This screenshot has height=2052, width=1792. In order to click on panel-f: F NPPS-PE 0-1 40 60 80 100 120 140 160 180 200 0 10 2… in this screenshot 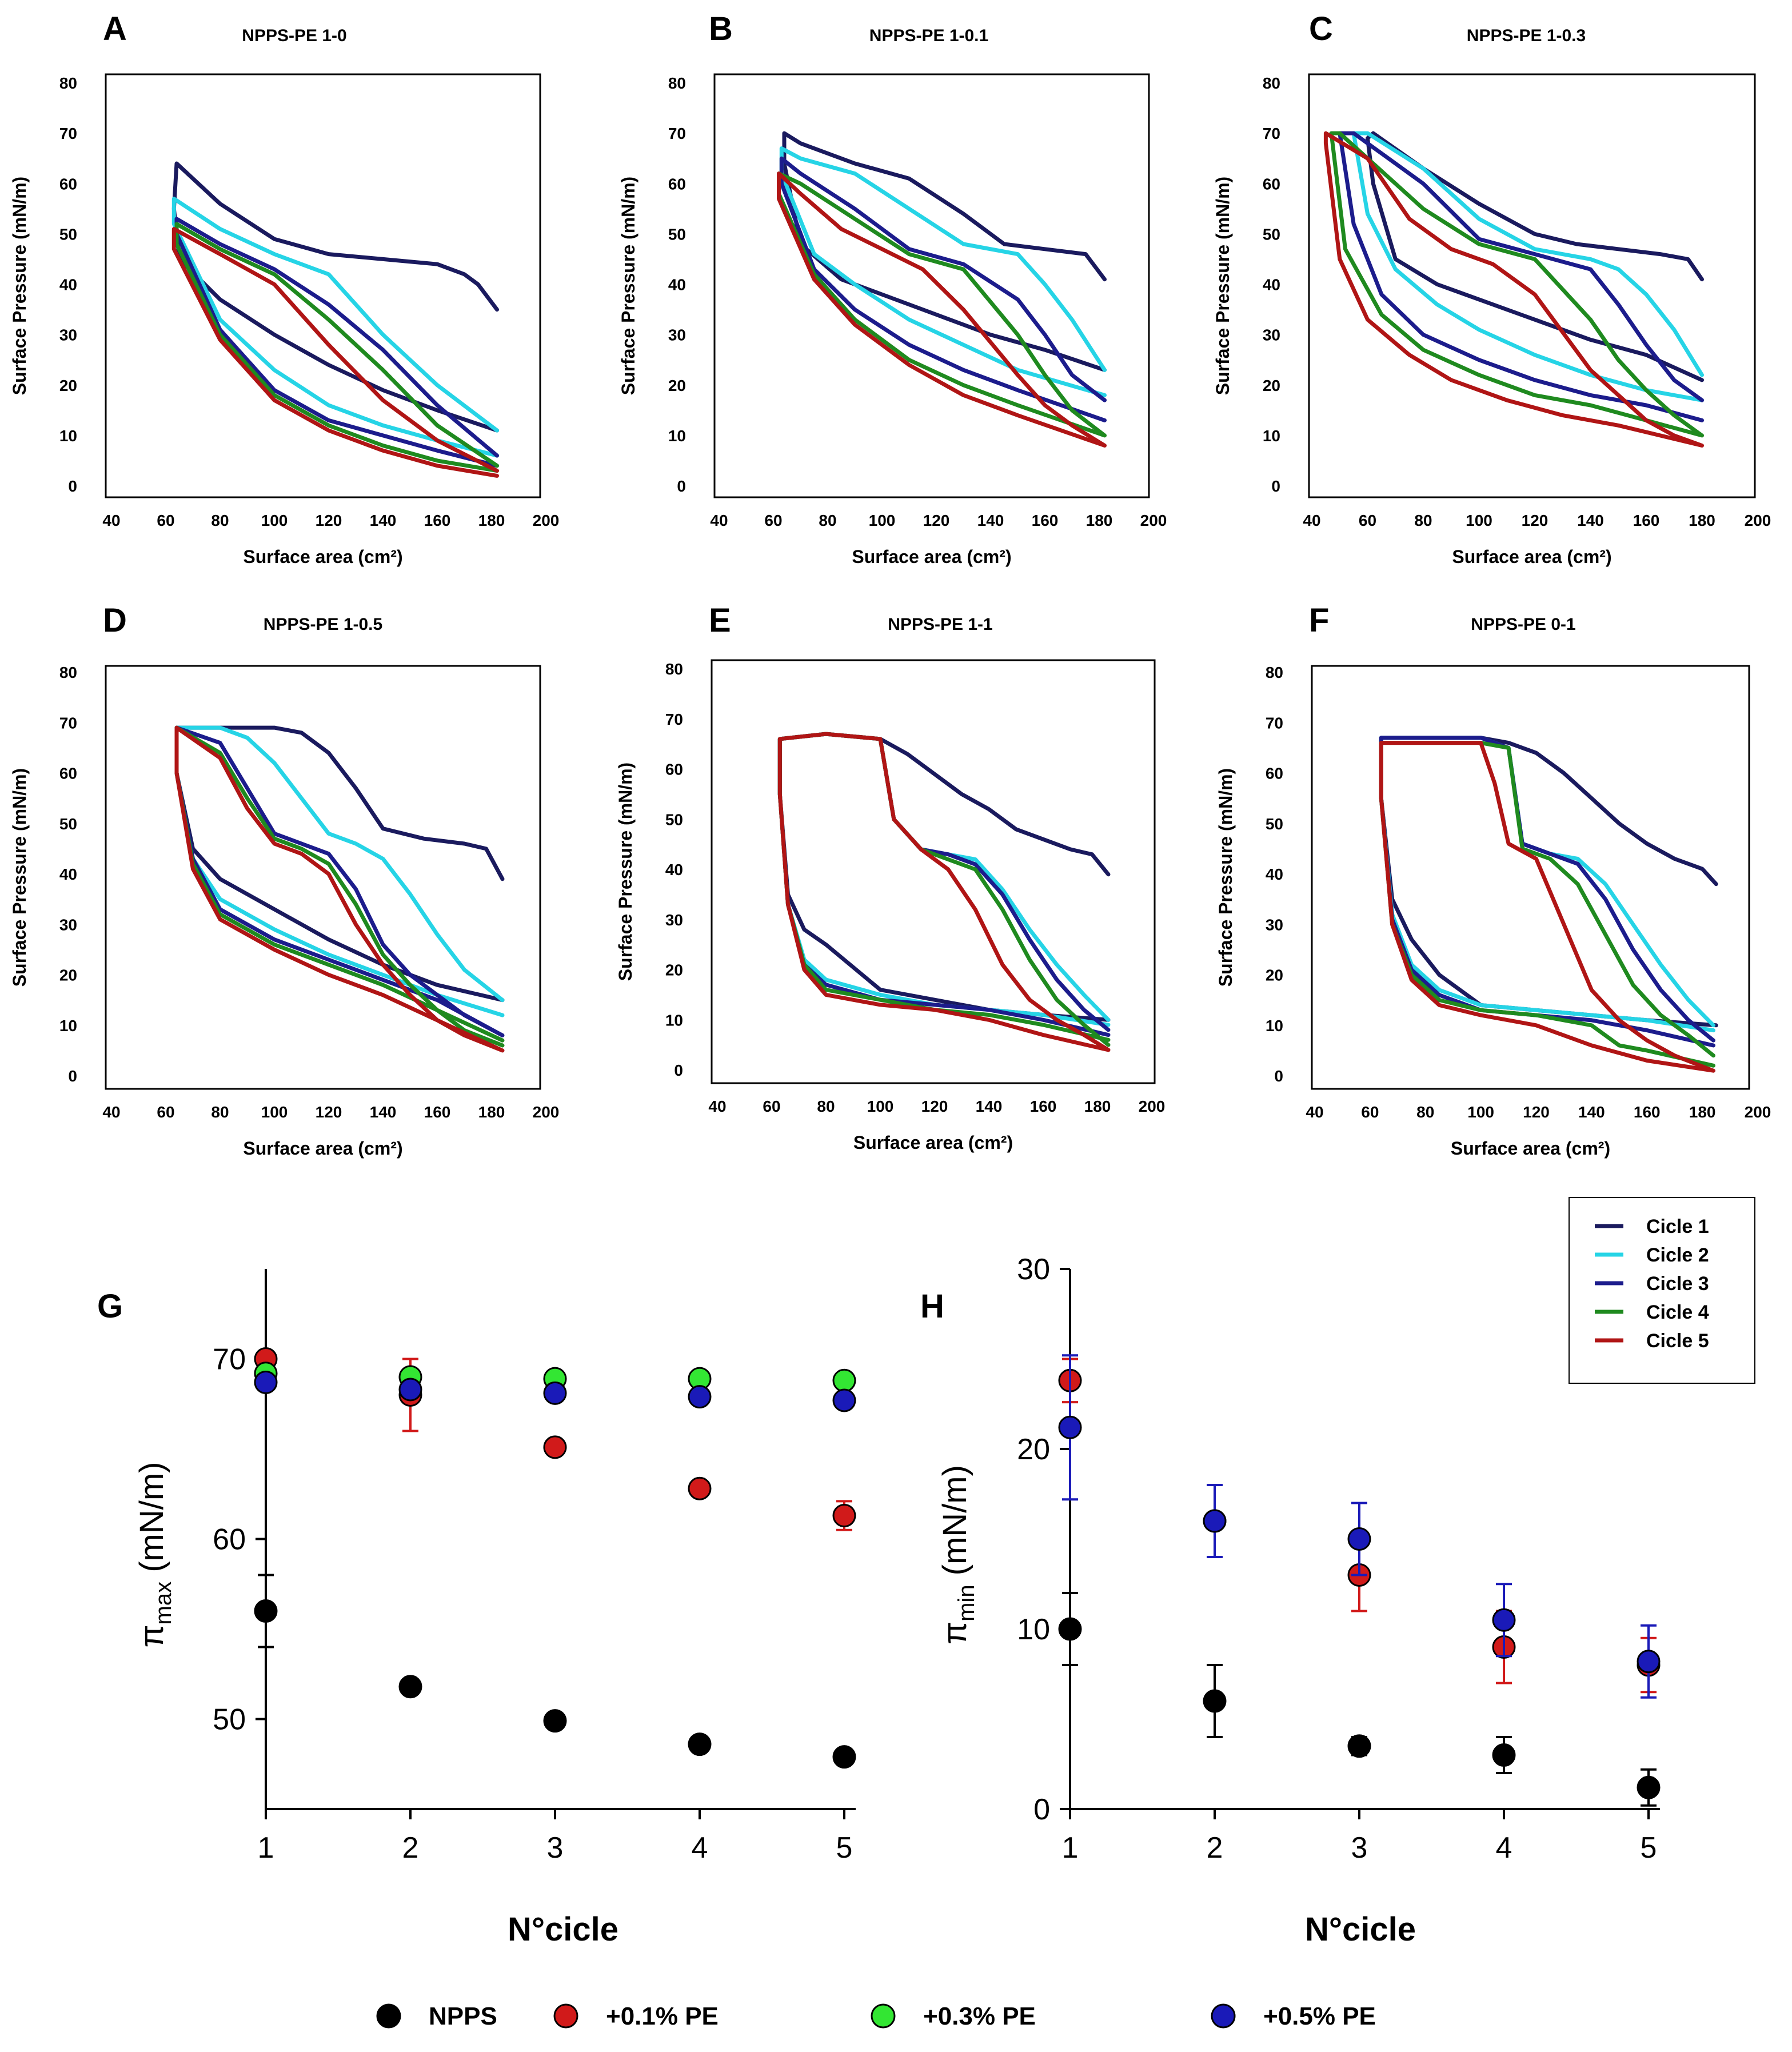, I will do `click(1493, 880)`.